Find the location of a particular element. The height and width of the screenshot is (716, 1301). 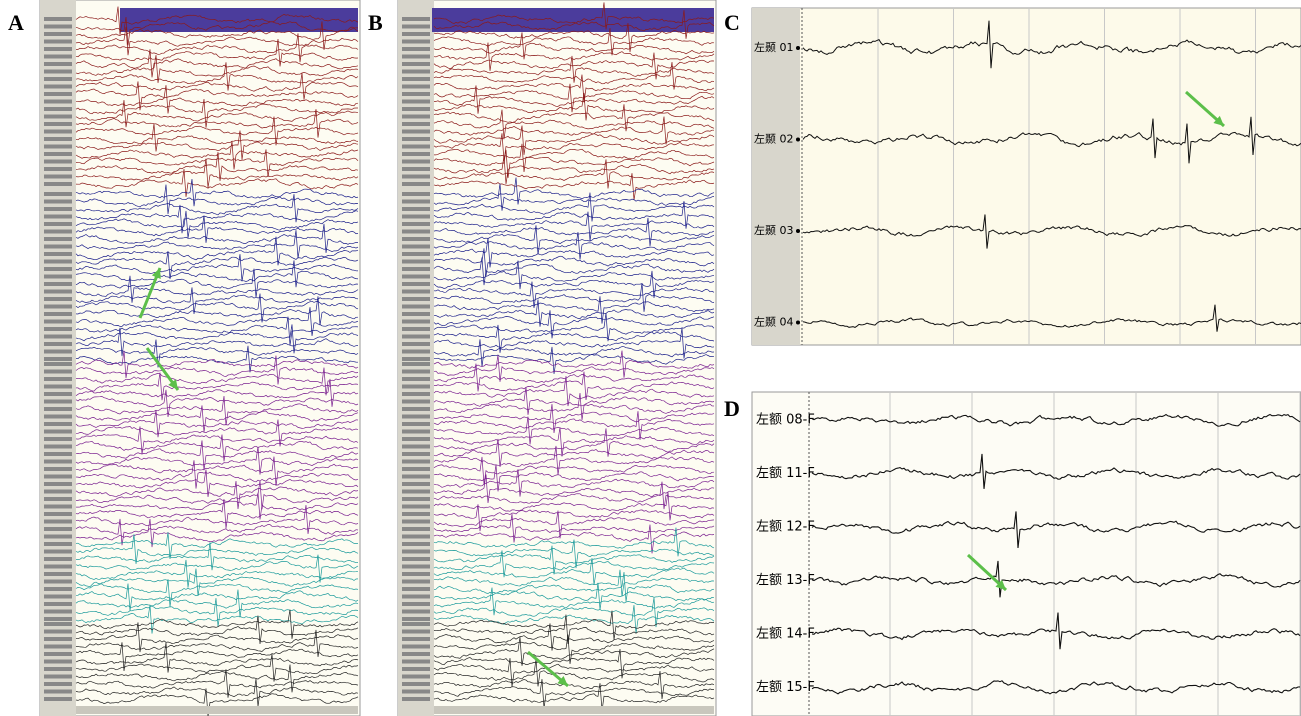

channel-label: 左额 15-F is located at coordinates (785, 687).